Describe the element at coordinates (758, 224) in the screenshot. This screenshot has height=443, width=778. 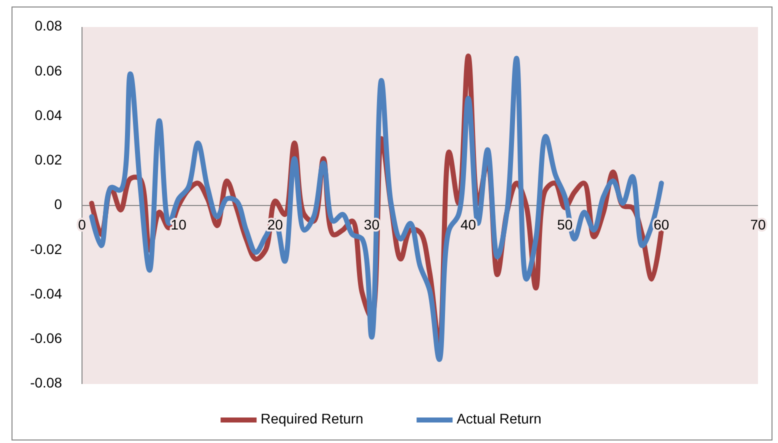
I see `x-tick-label: 70` at that location.